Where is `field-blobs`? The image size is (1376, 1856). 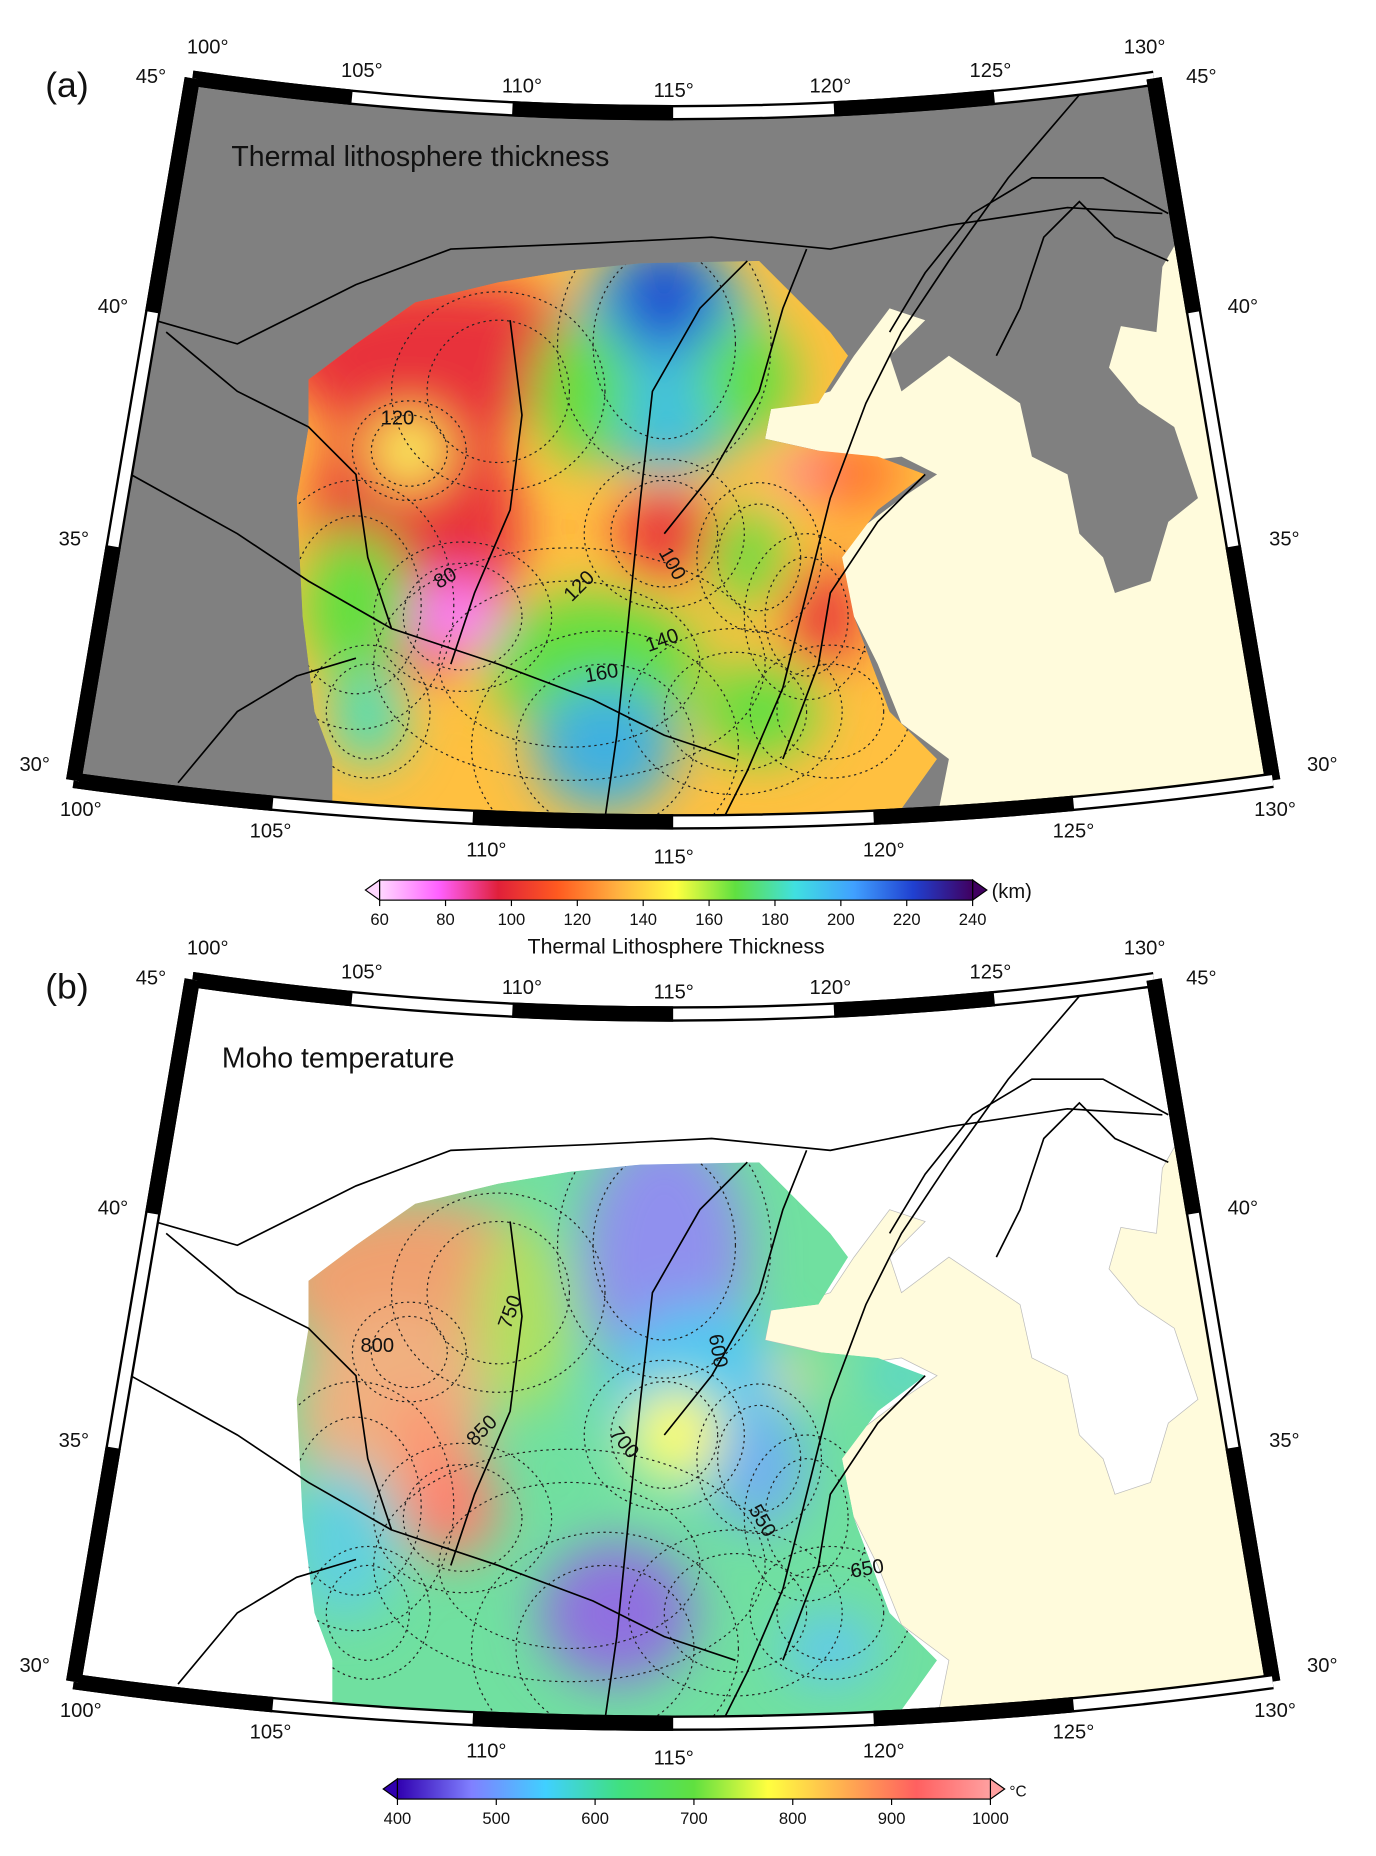 field-blobs is located at coordinates (614, 1423).